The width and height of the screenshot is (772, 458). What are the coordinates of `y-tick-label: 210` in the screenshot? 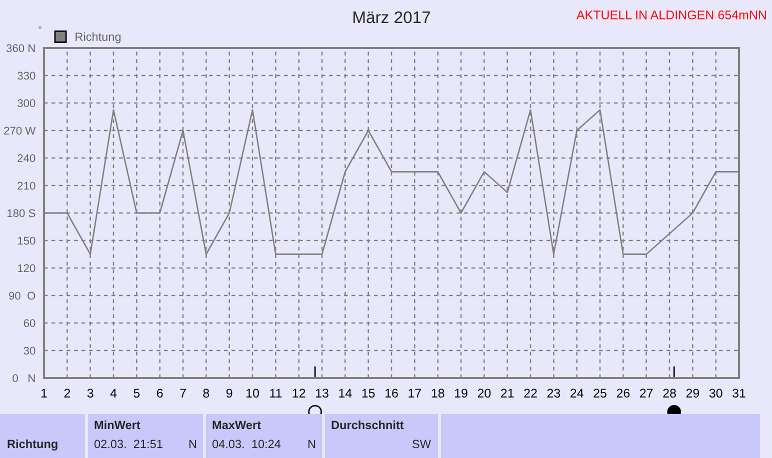 It's located at (27, 186).